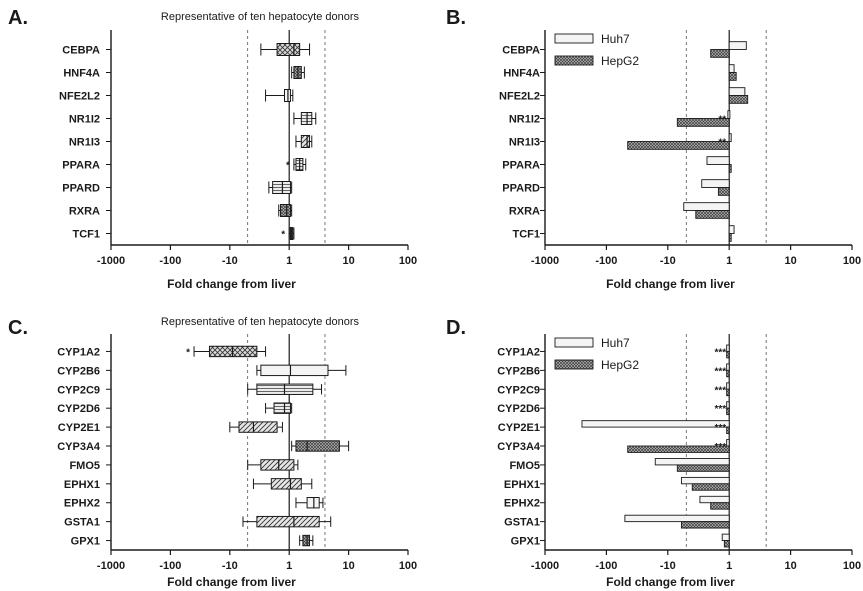  Describe the element at coordinates (738, 99) in the screenshot. I see `bar-hepg2-nfe2l2` at that location.